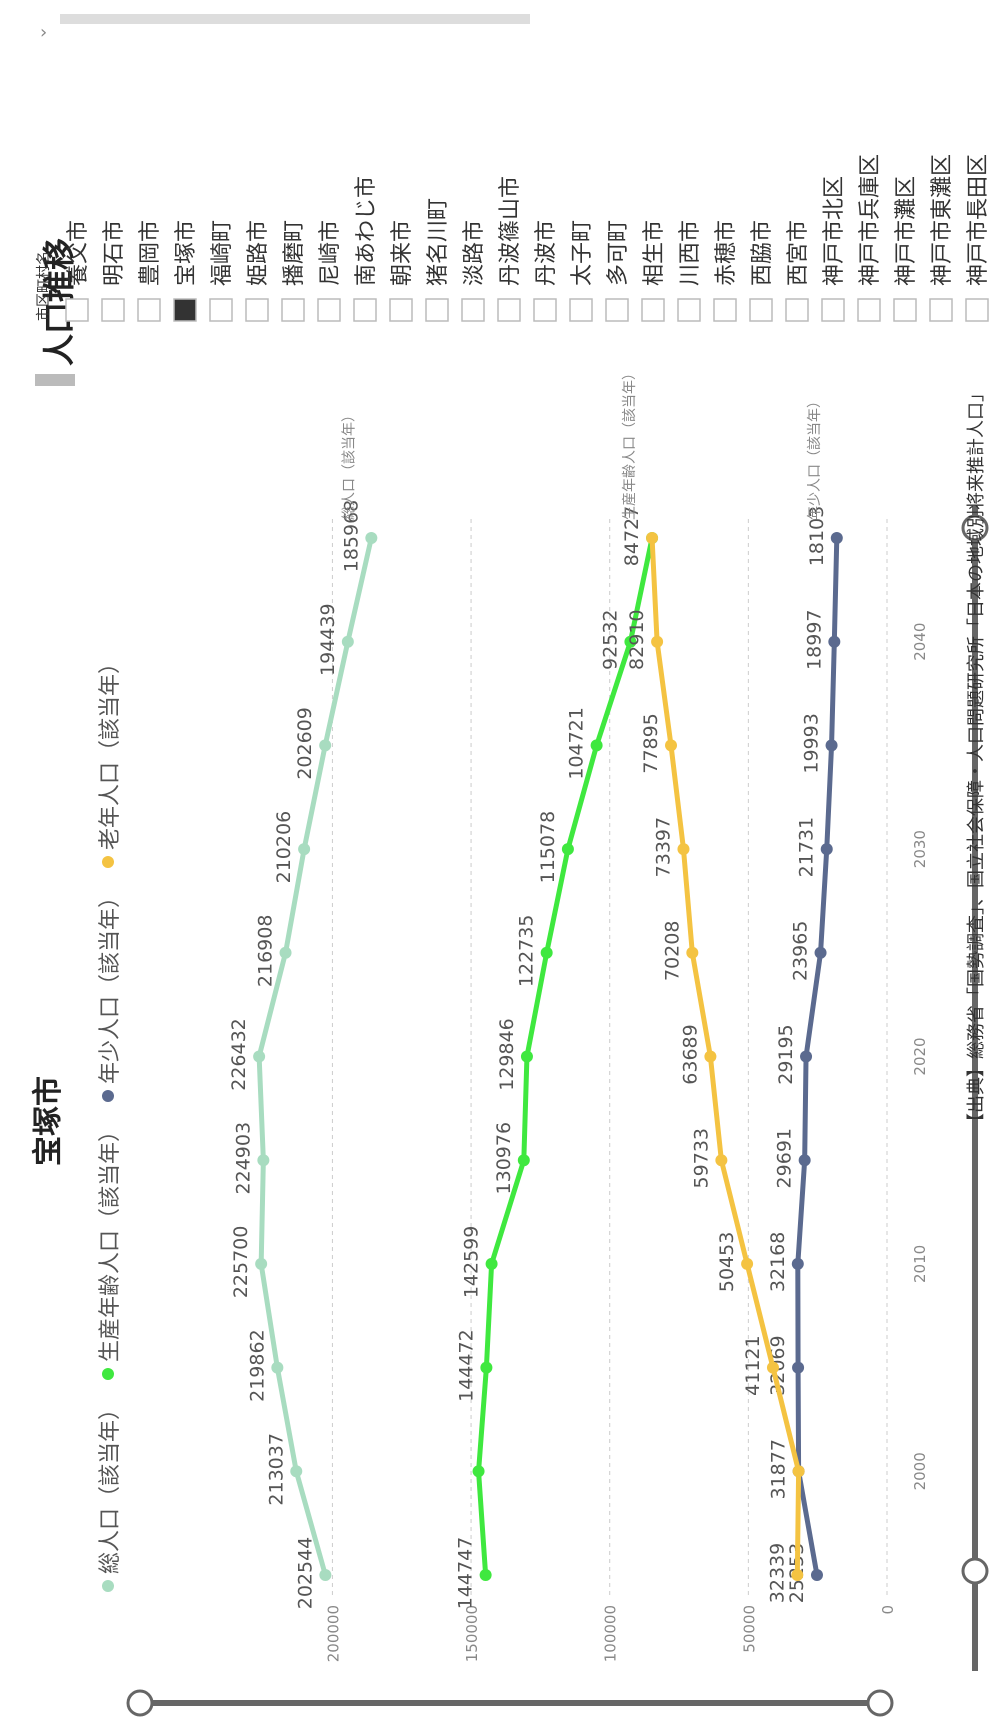  I want to click on slicer-item-label: 神戸市長田区, so click(978, 220).